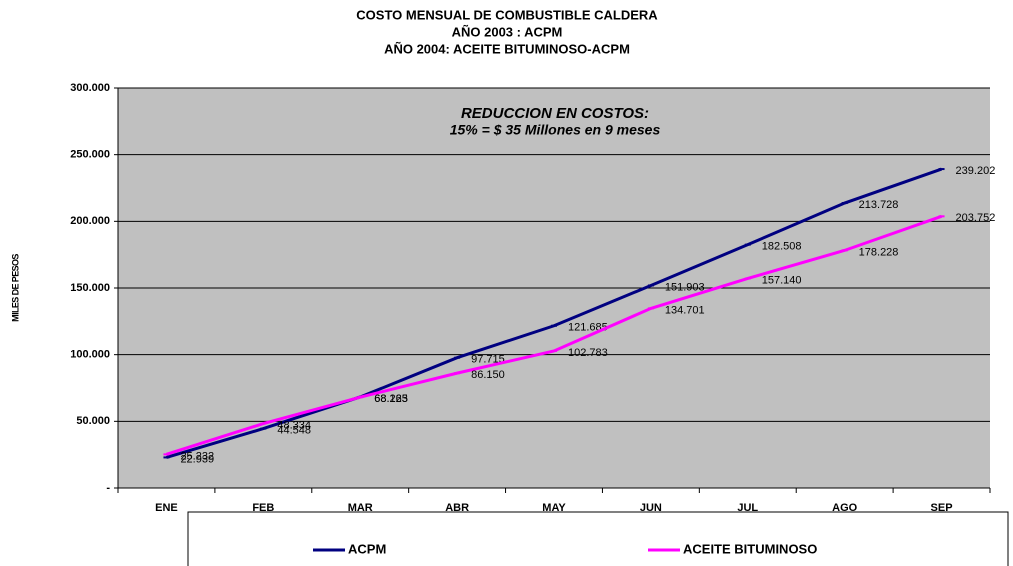 This screenshot has height=566, width=1013. I want to click on x-tick-label: AGO, so click(845, 508).